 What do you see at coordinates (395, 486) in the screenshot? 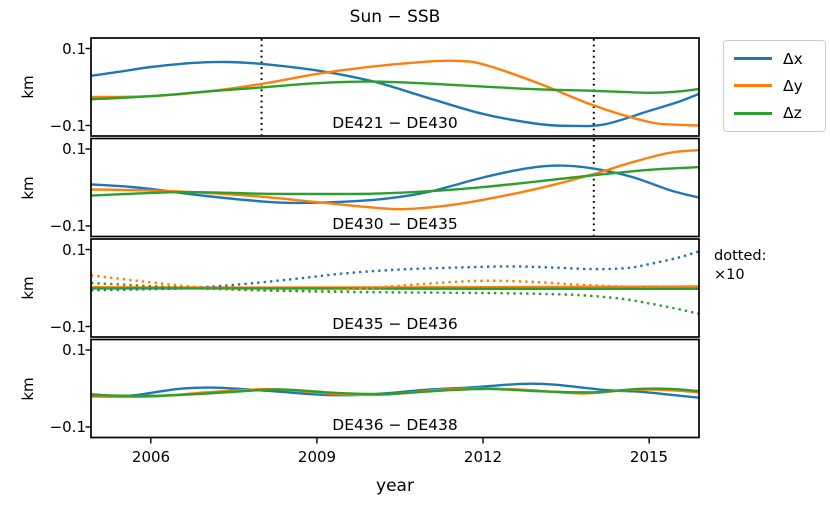
I see `x-axis-label: year` at bounding box center [395, 486].